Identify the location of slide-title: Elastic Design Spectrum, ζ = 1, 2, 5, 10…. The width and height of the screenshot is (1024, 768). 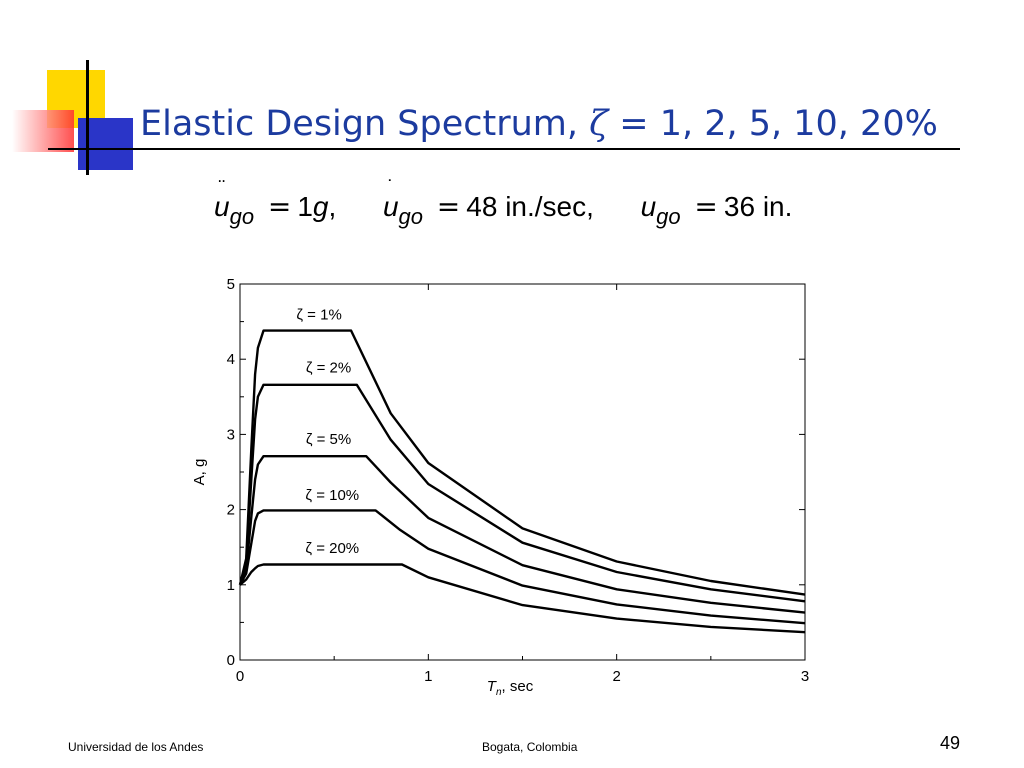
(539, 124).